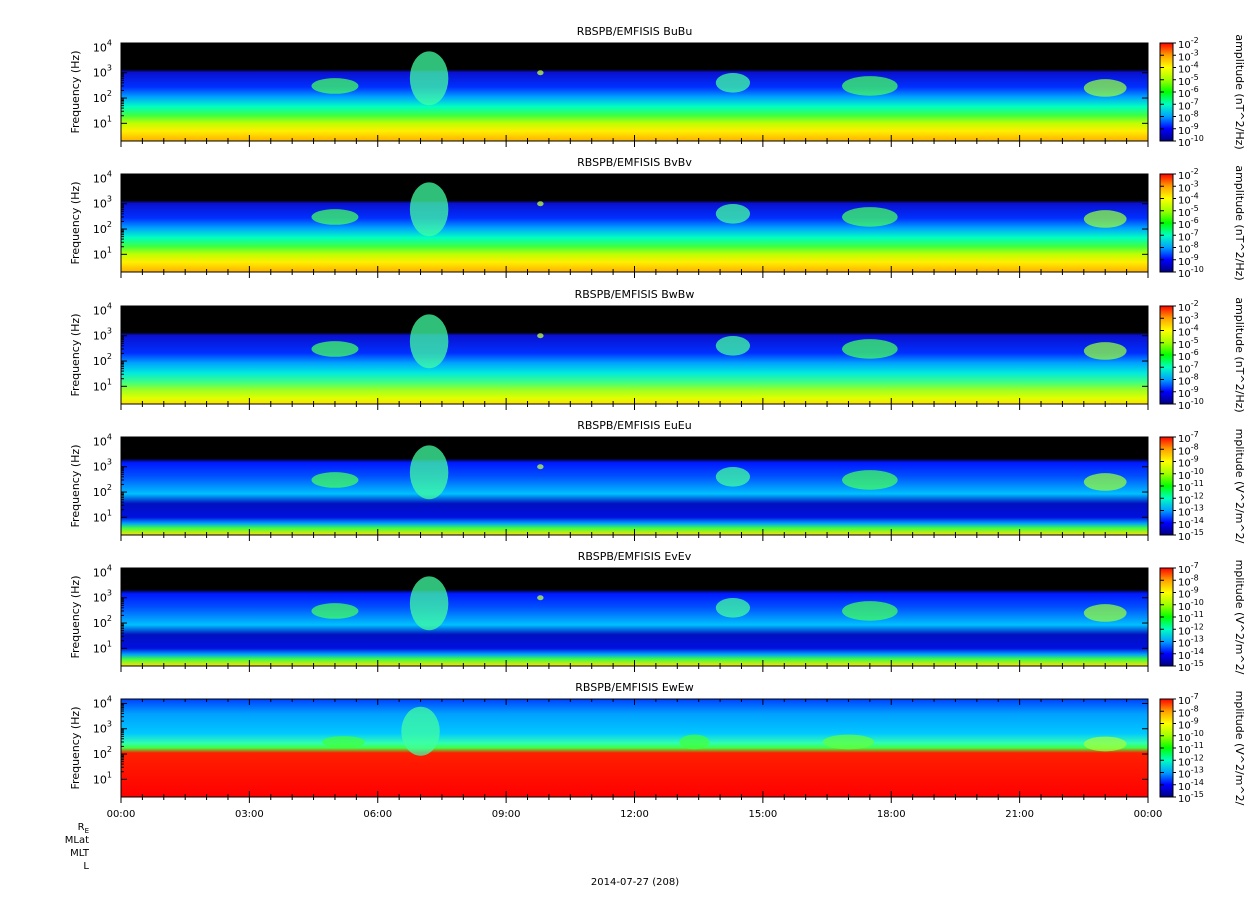 Image resolution: width=1248 pixels, height=899 pixels. Describe the element at coordinates (87, 831) in the screenshot. I see `ephem-label-re-sub: E` at that location.